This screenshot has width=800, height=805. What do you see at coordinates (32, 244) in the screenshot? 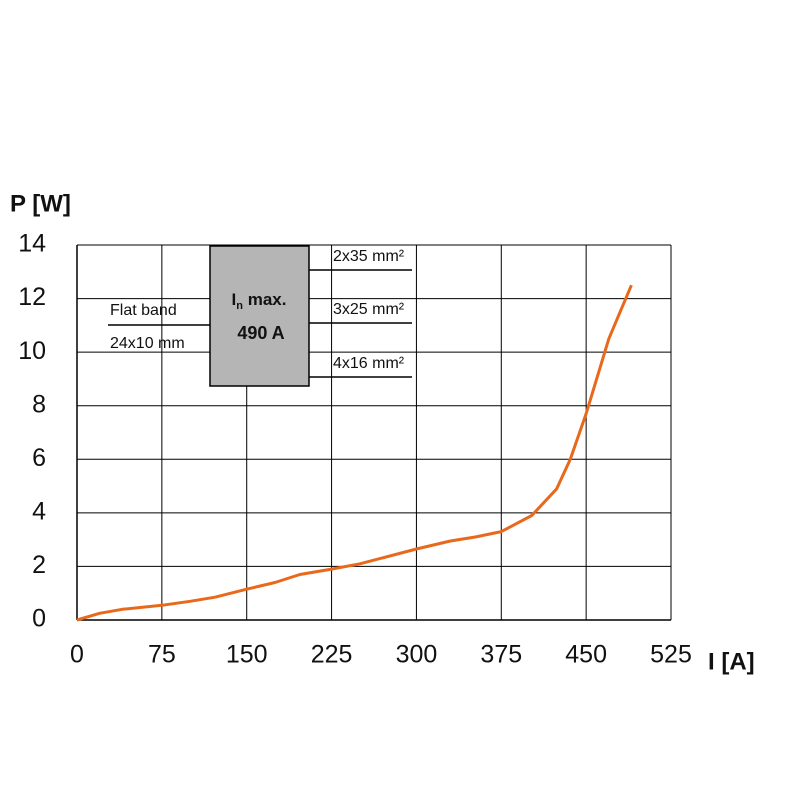
I see `y-tick-label: 14` at bounding box center [32, 244].